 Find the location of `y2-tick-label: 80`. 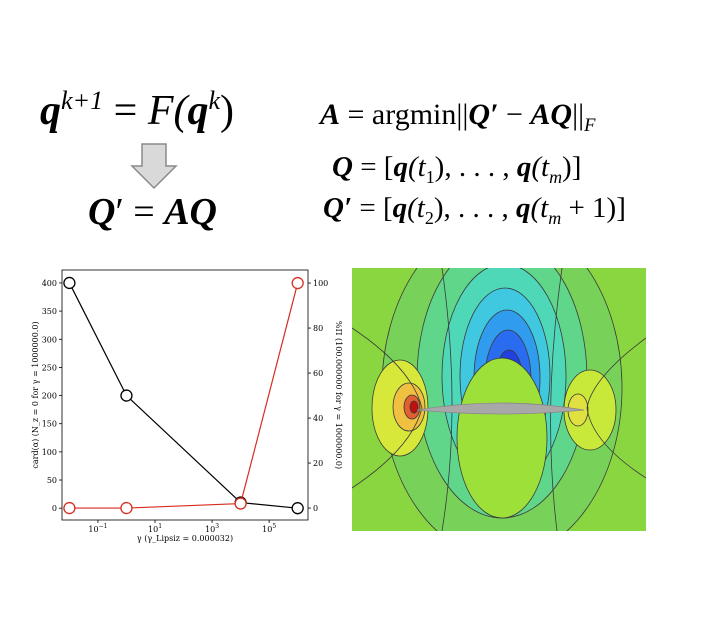

y2-tick-label: 80 is located at coordinates (318, 328).